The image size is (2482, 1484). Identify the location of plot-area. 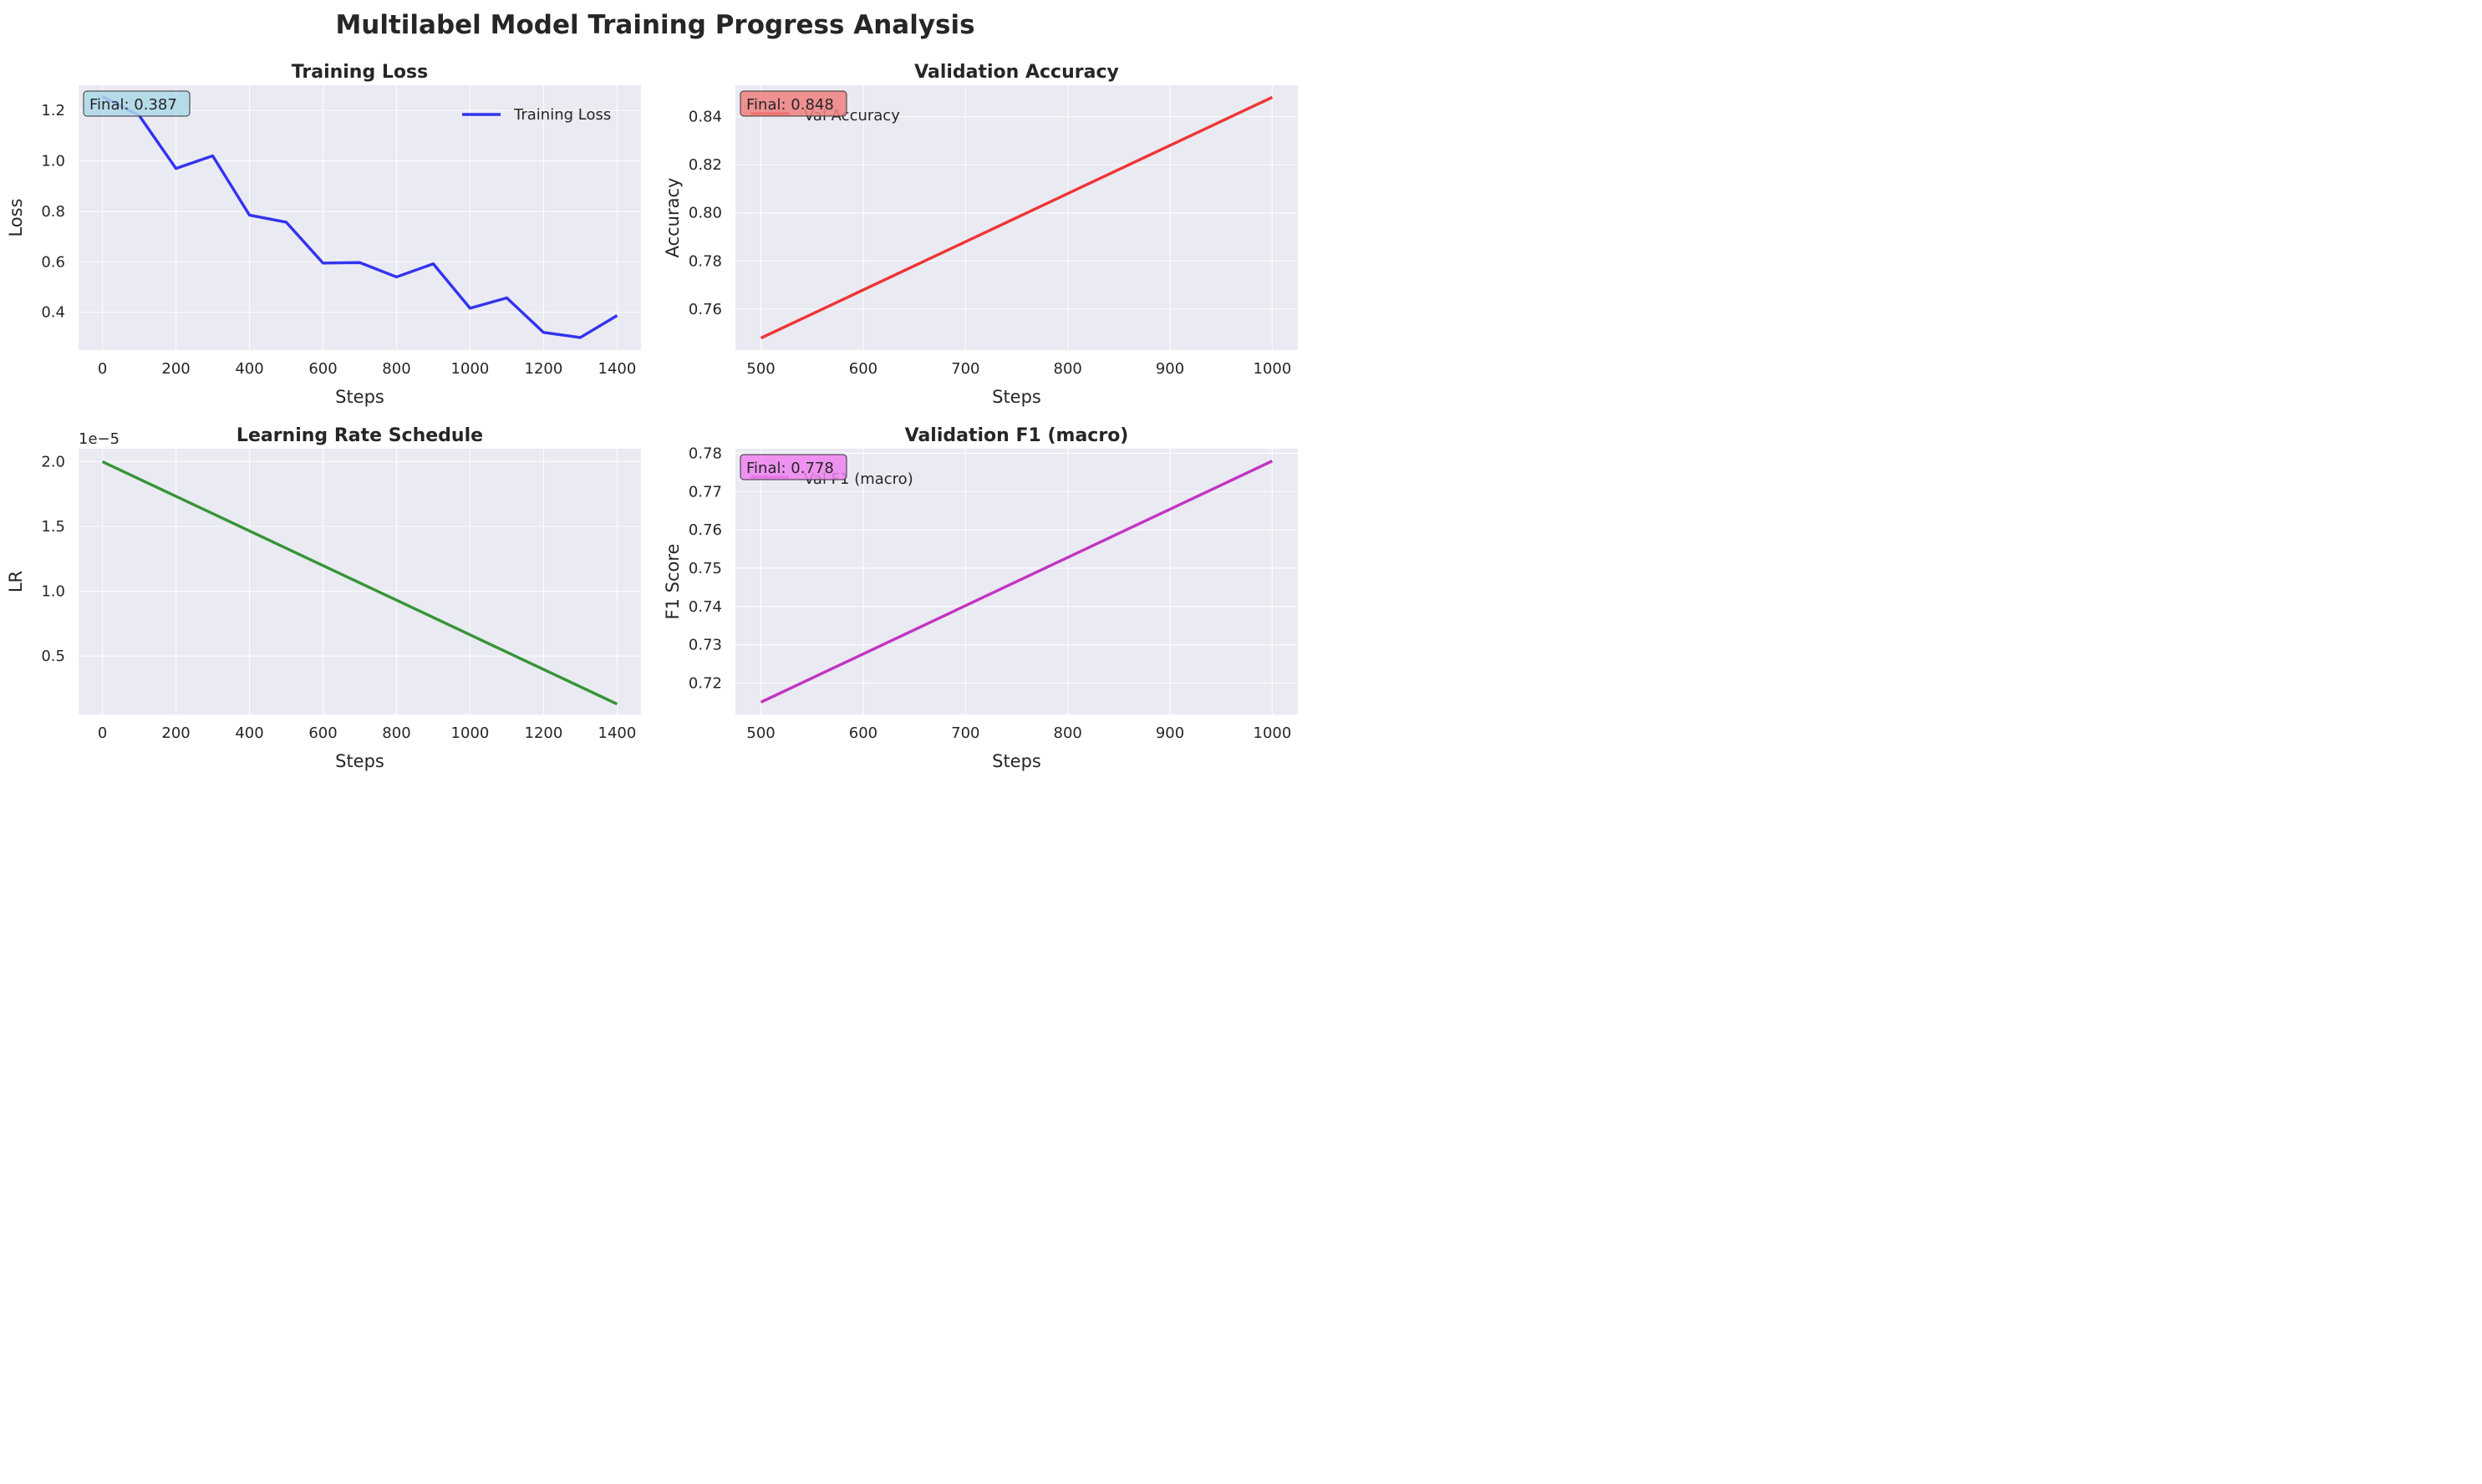
(360, 217).